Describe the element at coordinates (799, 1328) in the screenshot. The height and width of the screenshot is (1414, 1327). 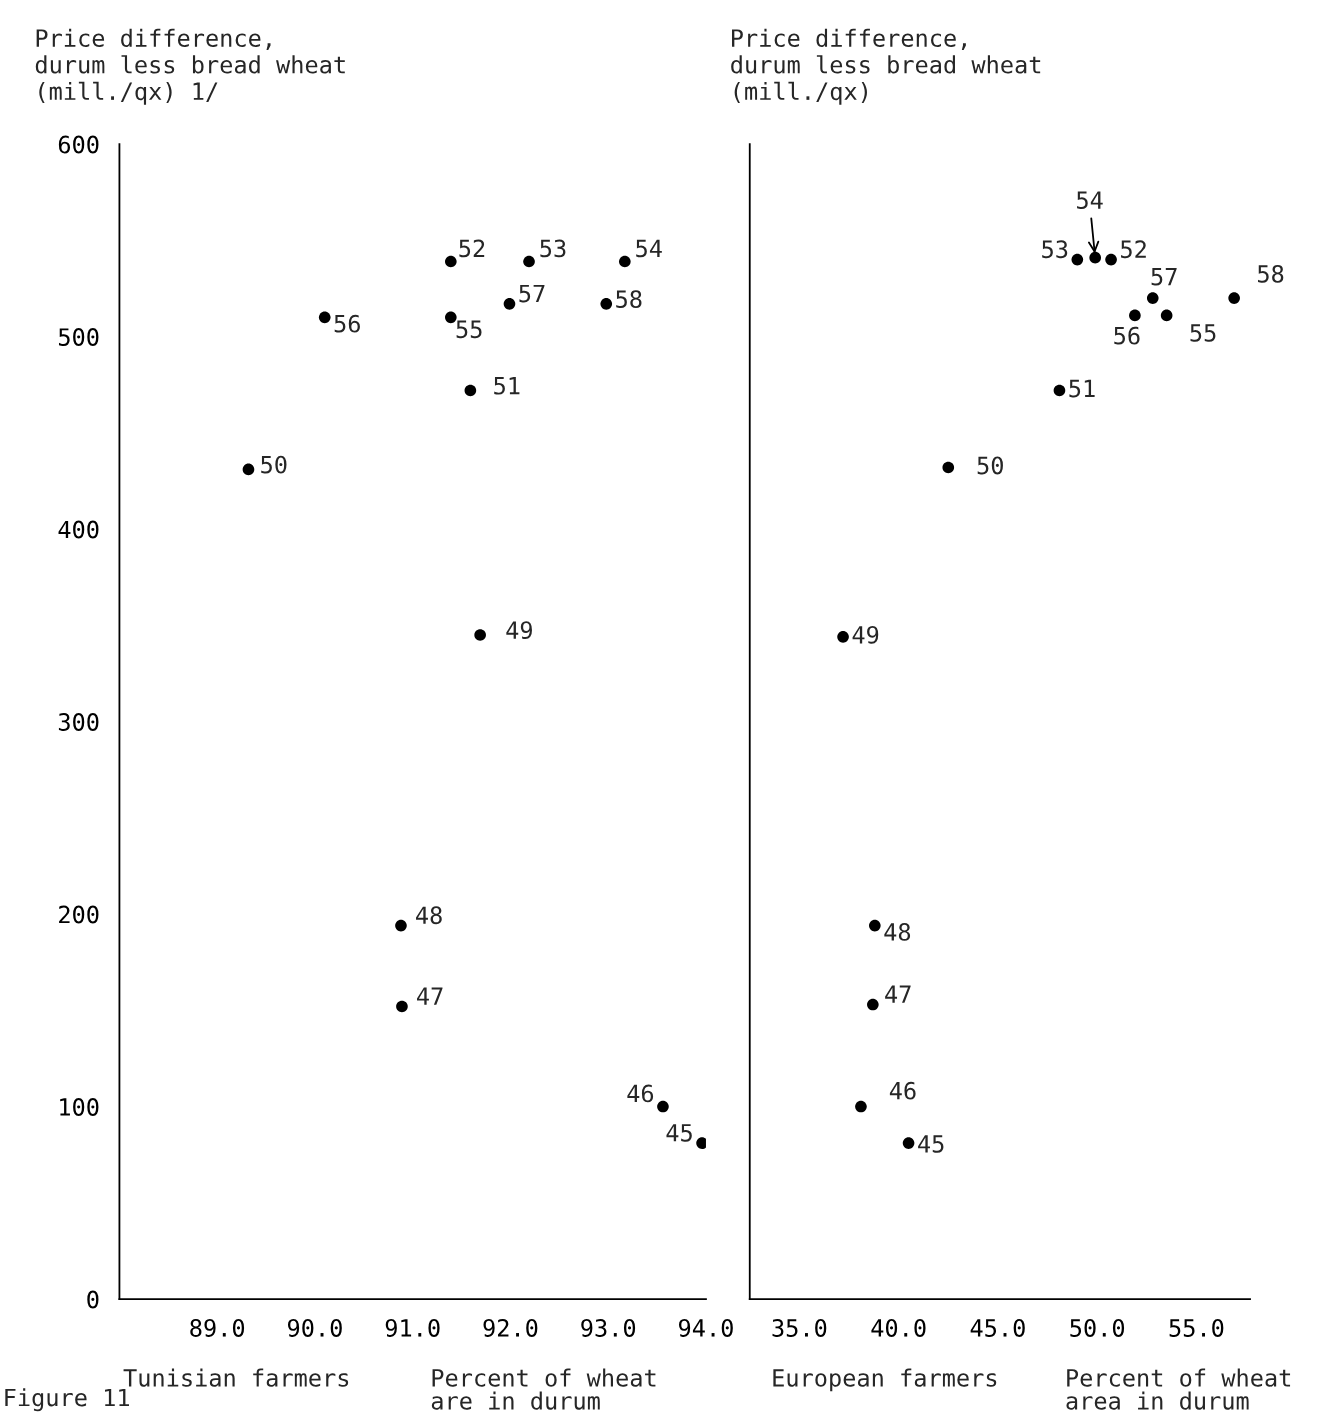
I see `x-tick-label: 35.0` at that location.